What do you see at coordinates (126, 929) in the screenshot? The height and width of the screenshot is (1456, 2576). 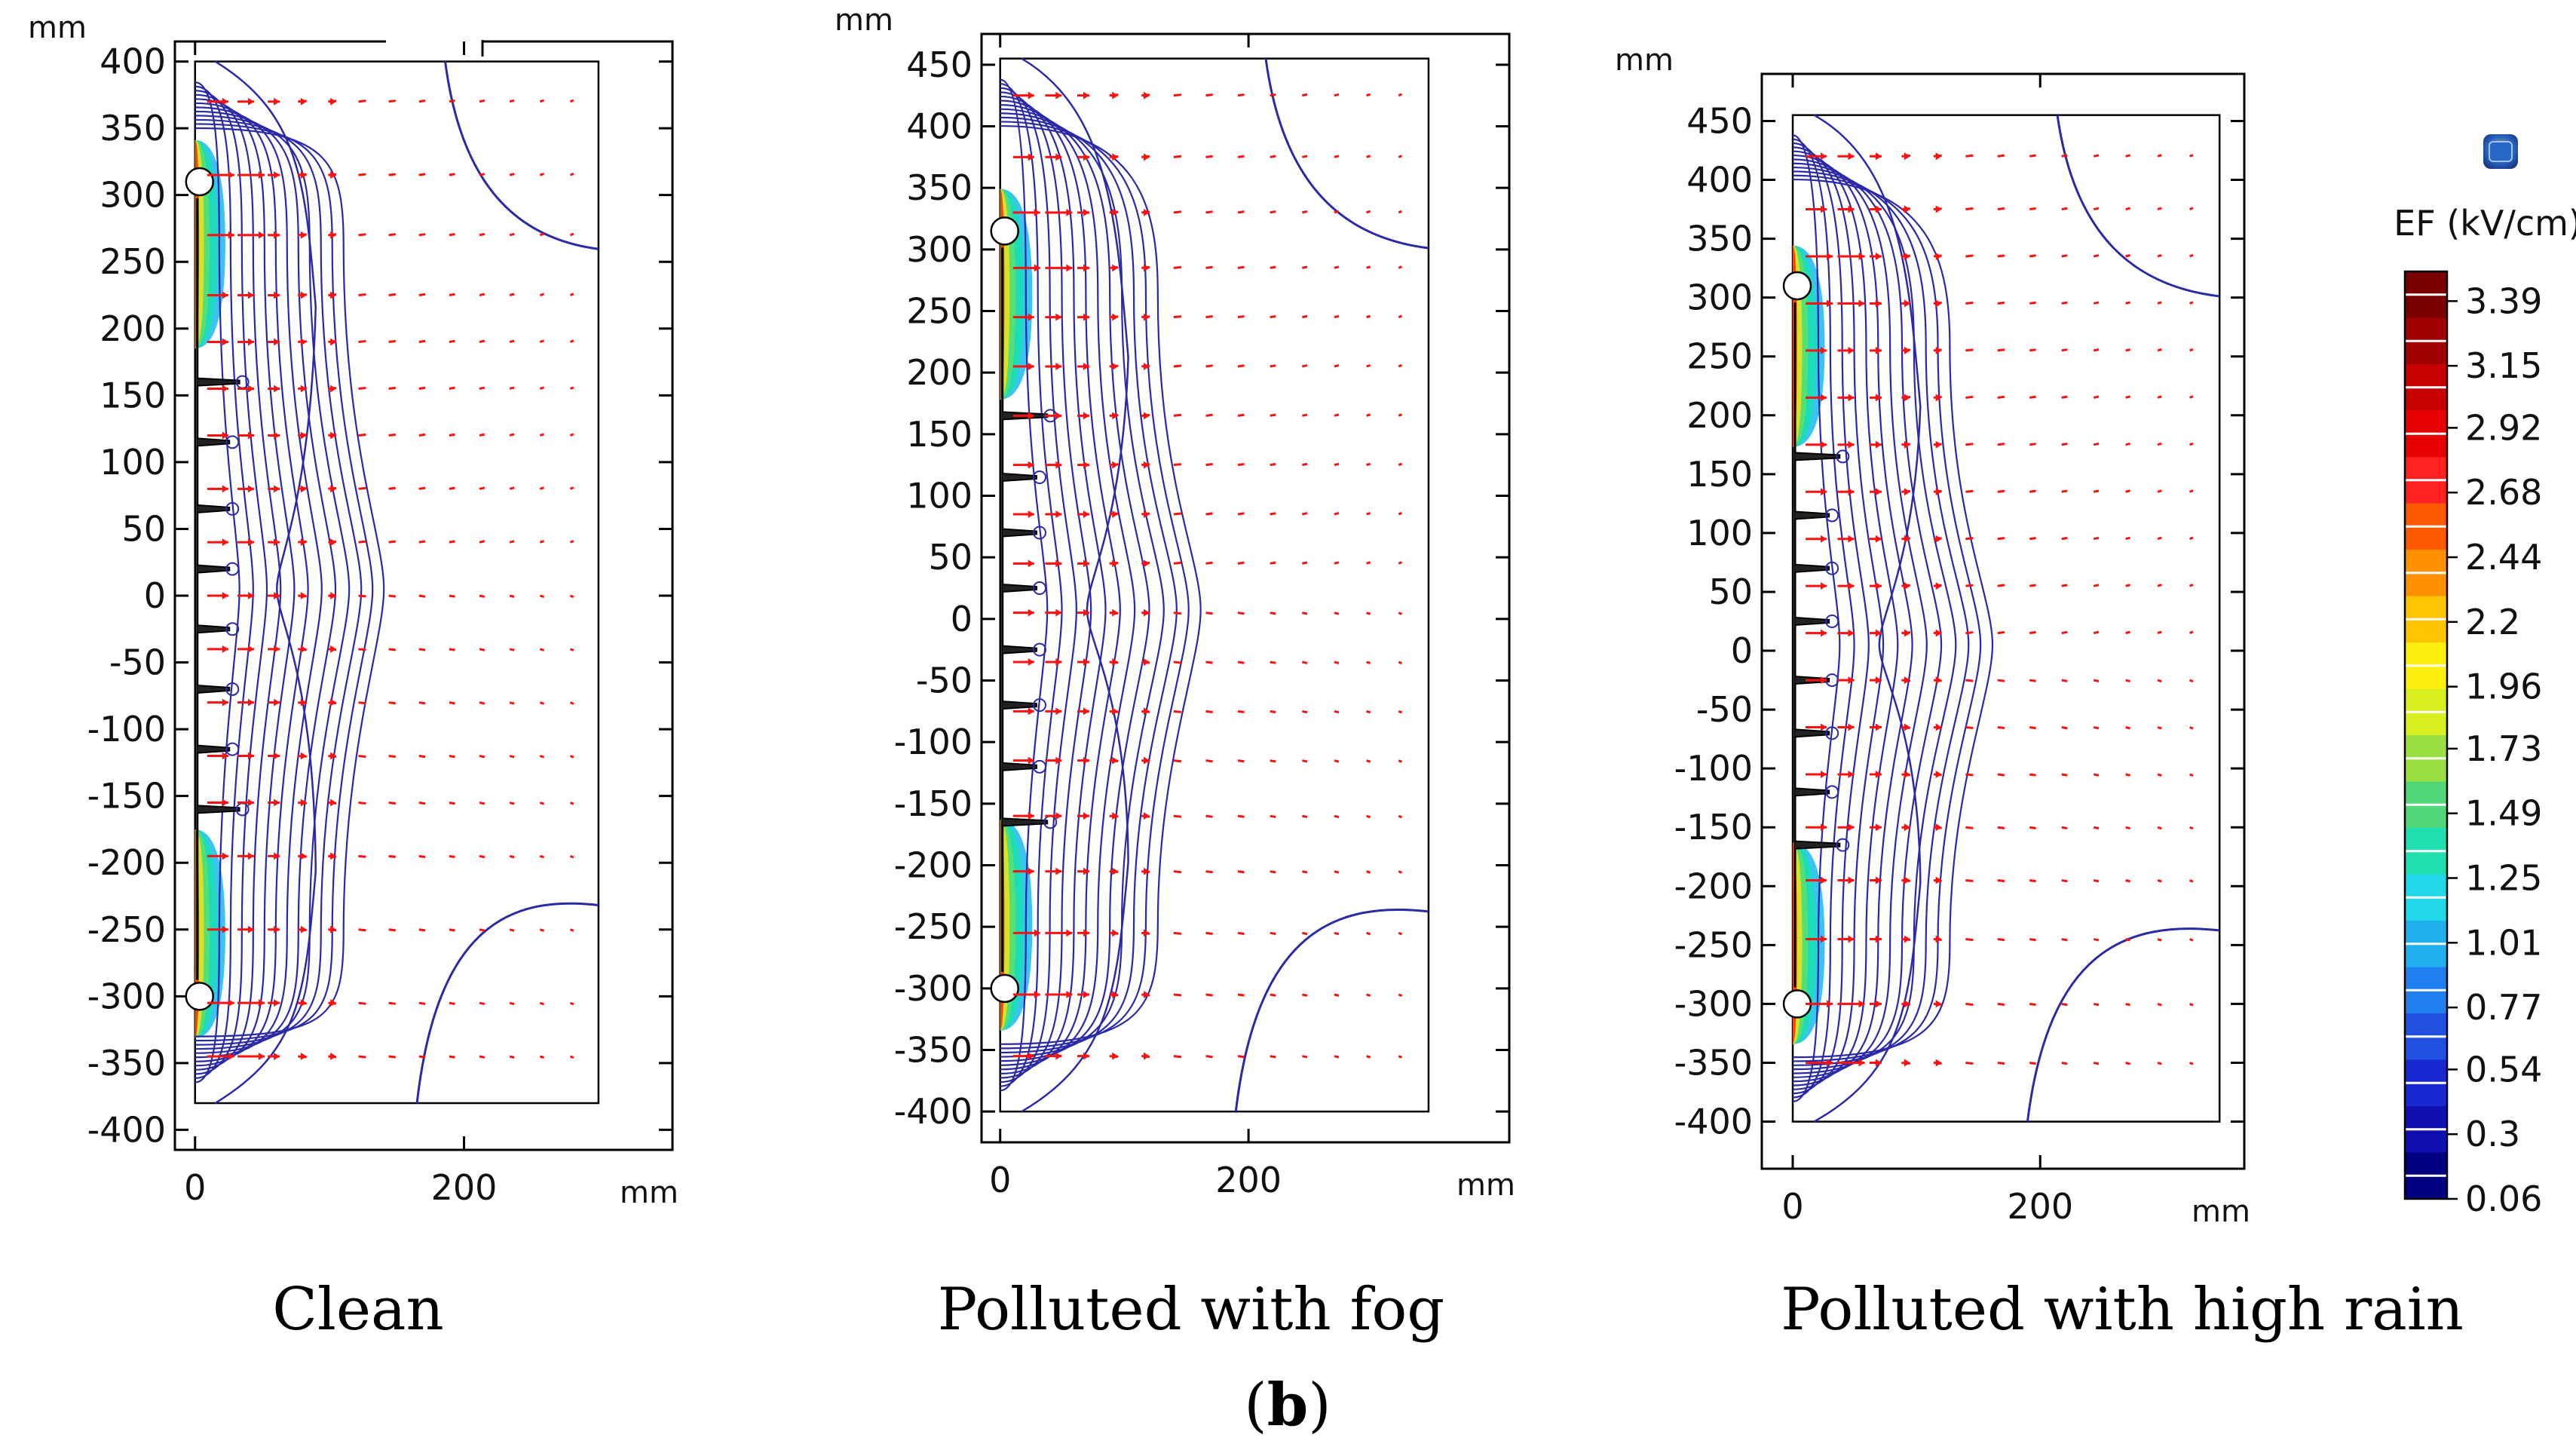 I see `y-tick-label: -250` at bounding box center [126, 929].